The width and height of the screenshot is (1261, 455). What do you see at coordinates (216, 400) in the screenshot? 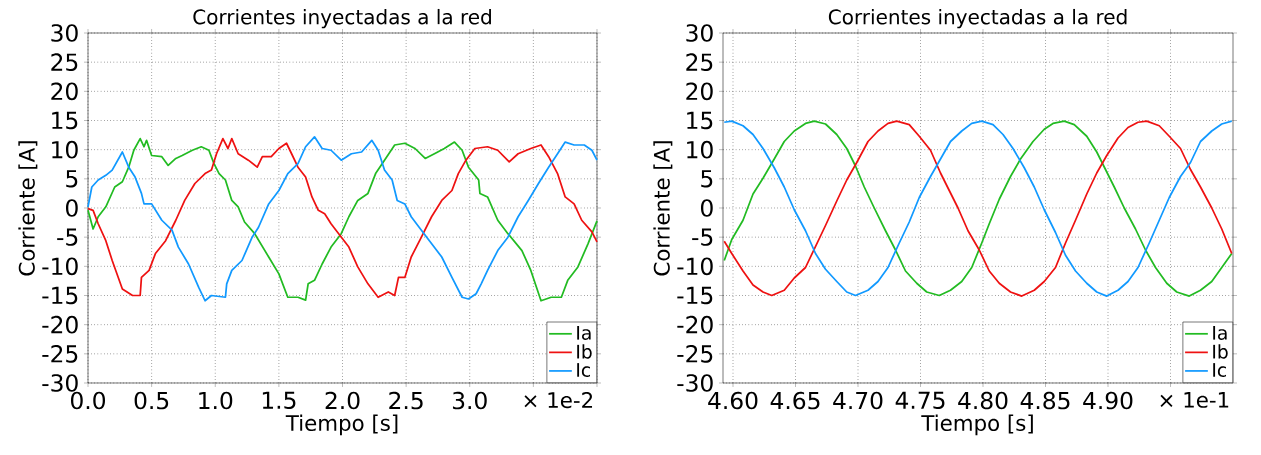
I see `x-tick-label: 1.0` at bounding box center [216, 400].